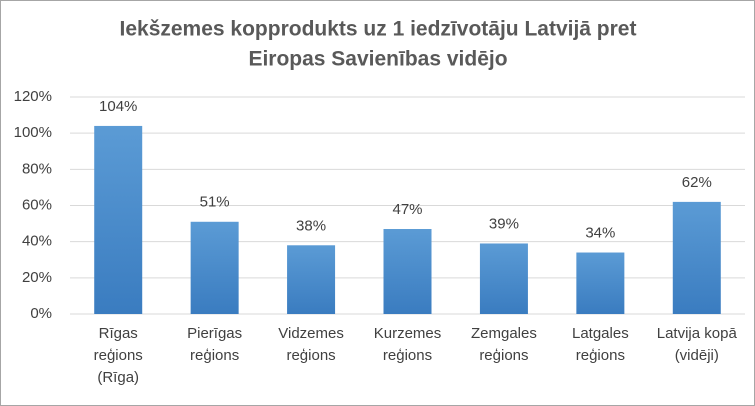 This screenshot has width=755, height=406. What do you see at coordinates (697, 182) in the screenshot?
I see `data-label: 62%` at bounding box center [697, 182].